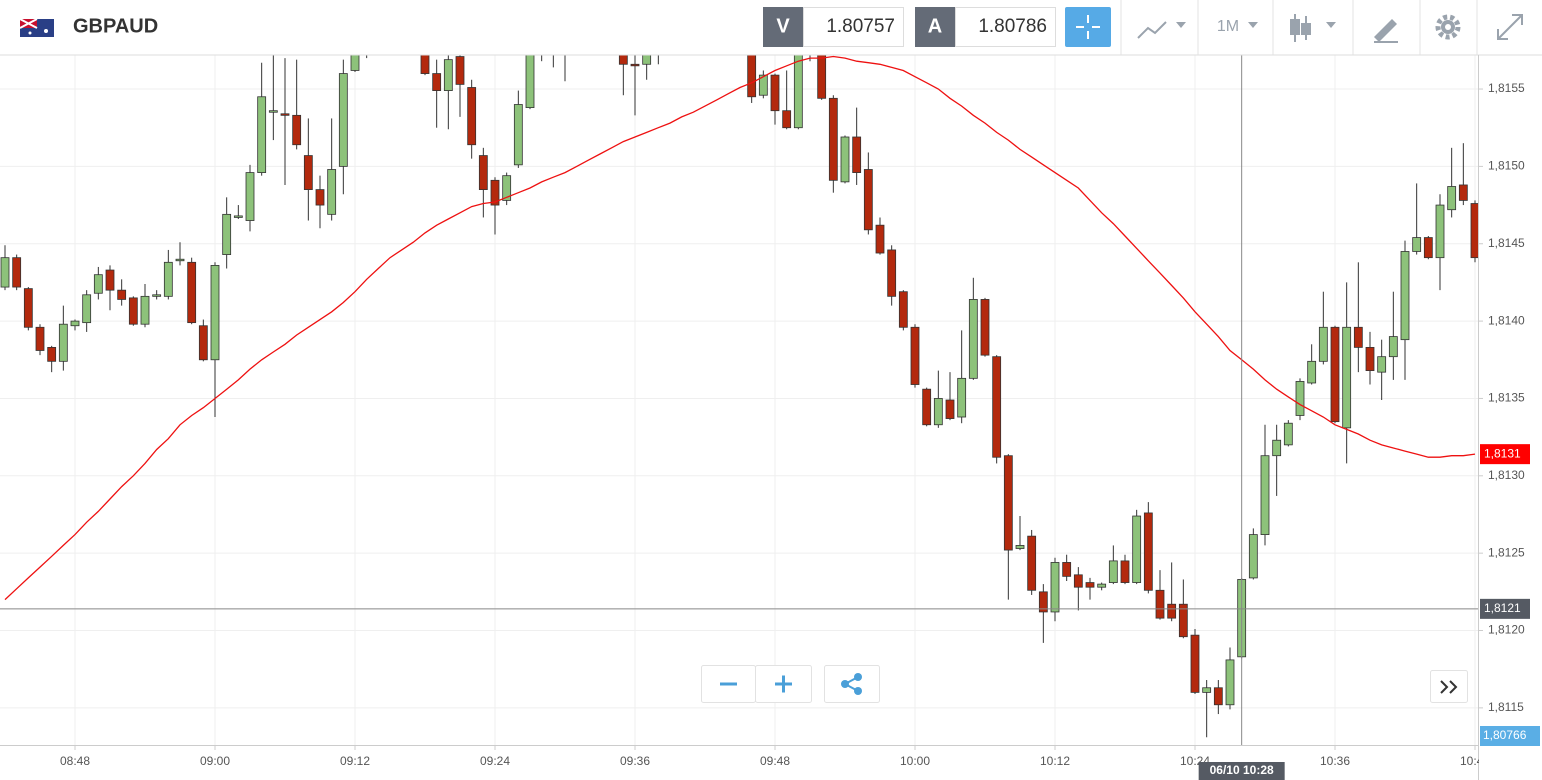  Describe the element at coordinates (1510, 27) in the screenshot. I see `fullscreen-button` at that location.